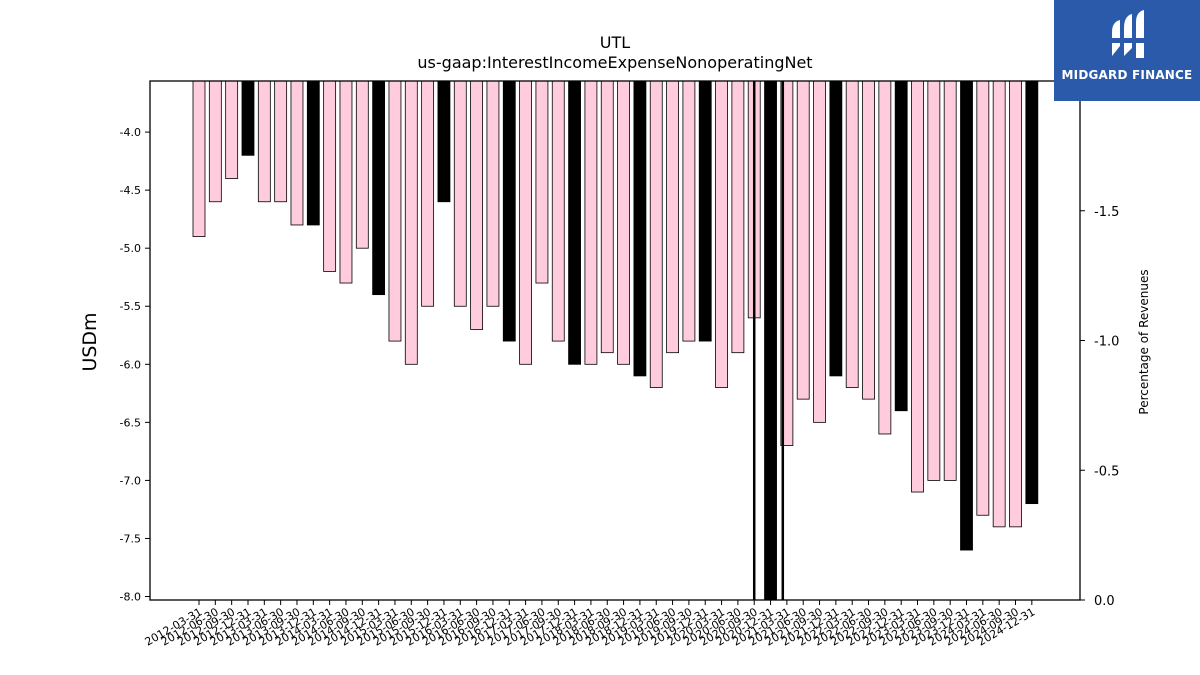 The height and width of the screenshot is (675, 1200). What do you see at coordinates (130, 248) in the screenshot?
I see `y-tick-label: -5.0` at bounding box center [130, 248].